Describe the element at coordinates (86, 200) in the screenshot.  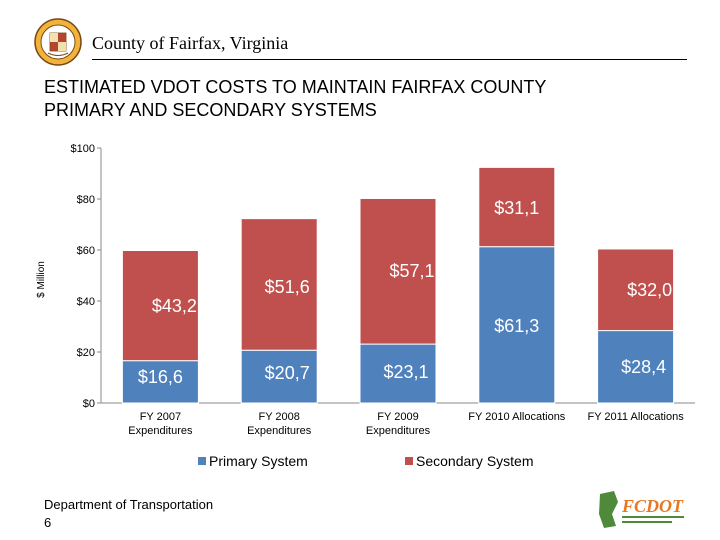
I see `y-tick-label: $80` at that location.